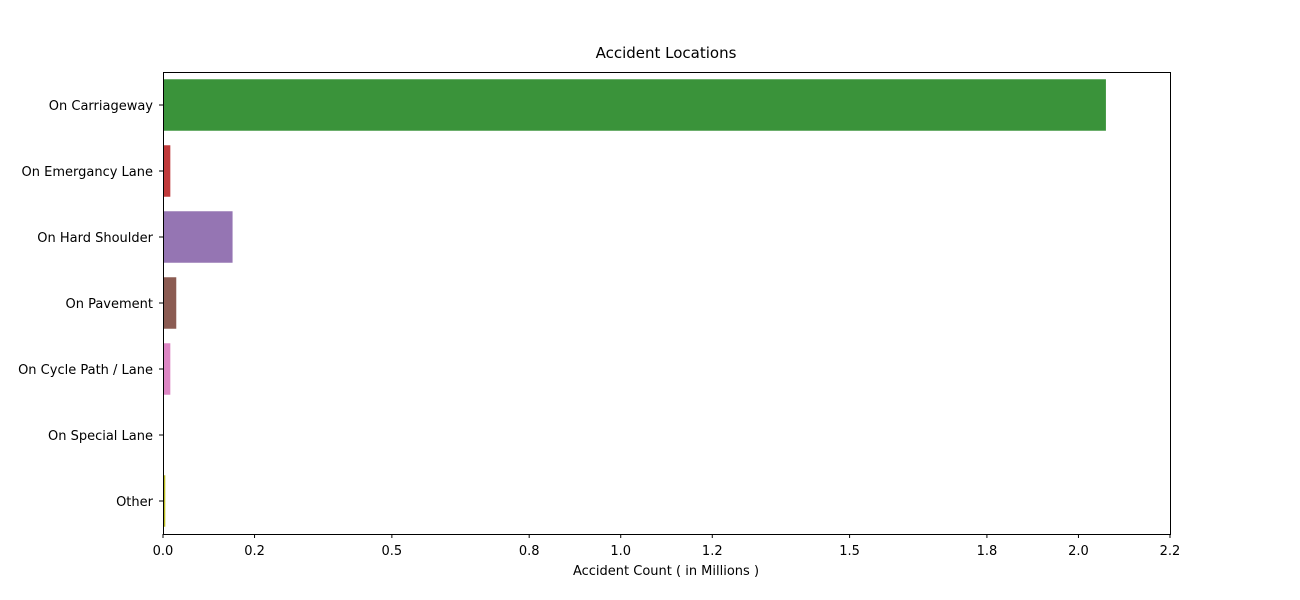 The width and height of the screenshot is (1300, 600). Describe the element at coordinates (95, 238) in the screenshot. I see `y-tick-label: On Hard Shoulder` at that location.